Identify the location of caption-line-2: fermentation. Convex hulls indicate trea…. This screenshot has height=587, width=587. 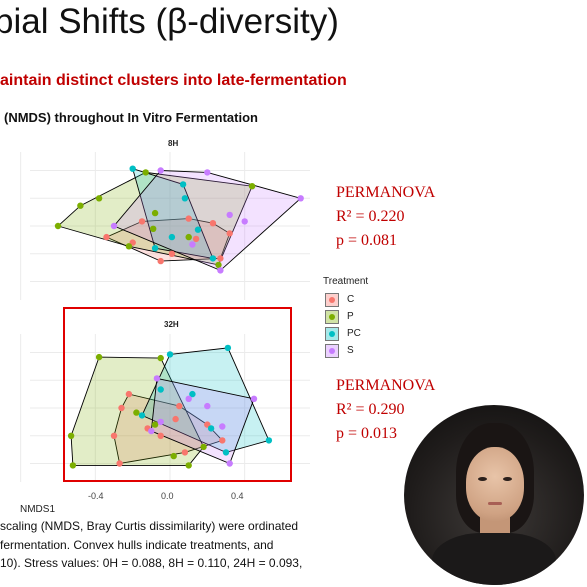
(137, 545).